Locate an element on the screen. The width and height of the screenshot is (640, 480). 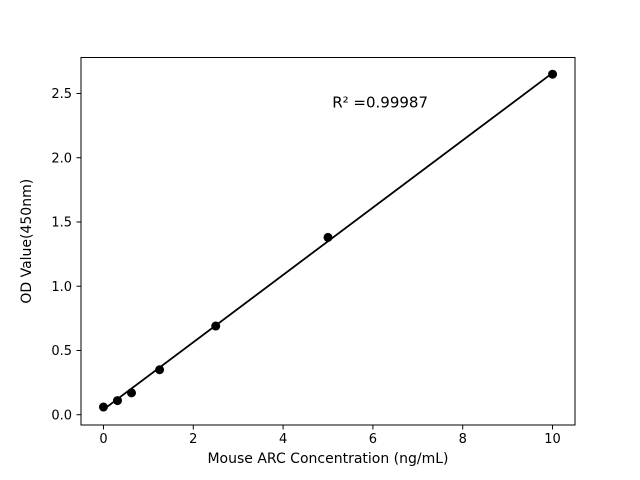
y-tick-label: 1.0 is located at coordinates (61, 287).